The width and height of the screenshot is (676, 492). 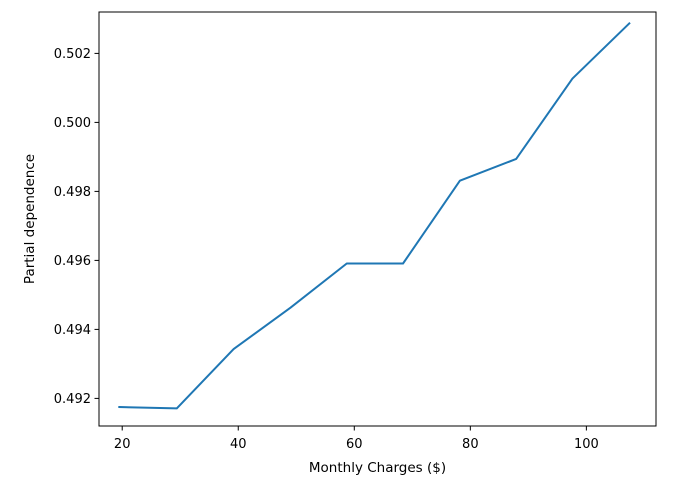 What do you see at coordinates (586, 444) in the screenshot?
I see `x-tick-label: 100` at bounding box center [586, 444].